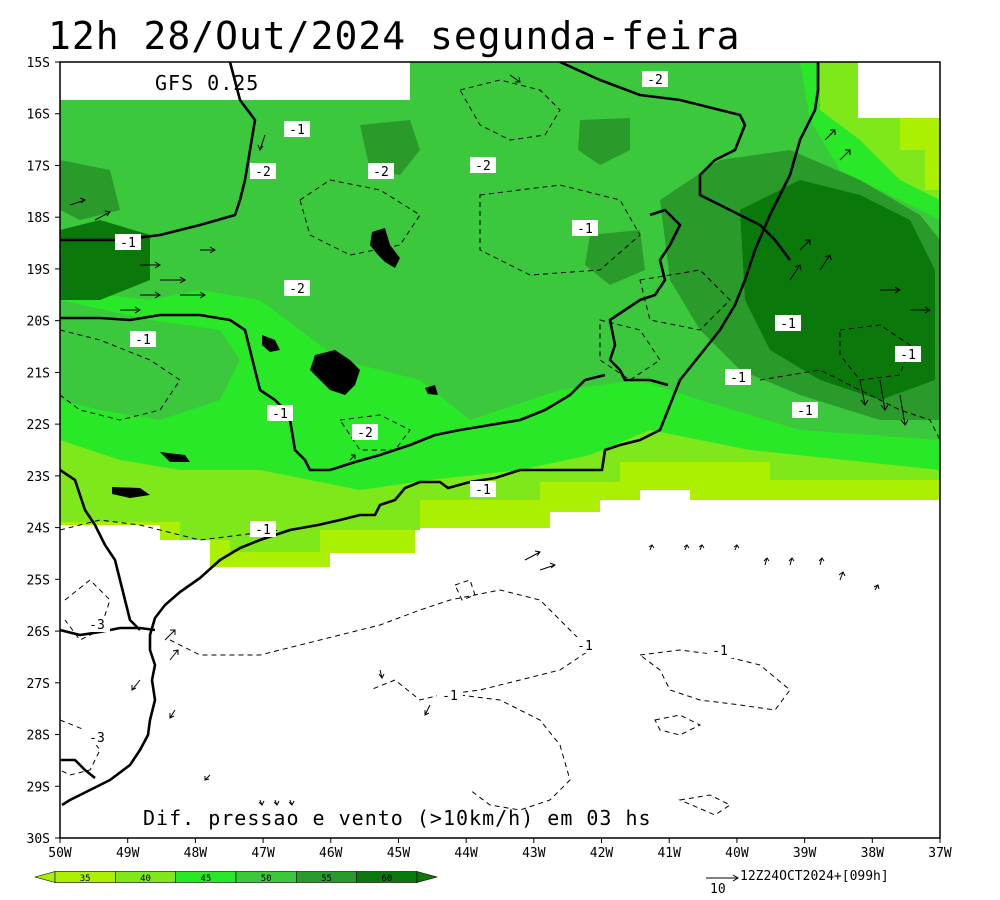  I want to click on colorbar-right-triangle, so click(427, 877).